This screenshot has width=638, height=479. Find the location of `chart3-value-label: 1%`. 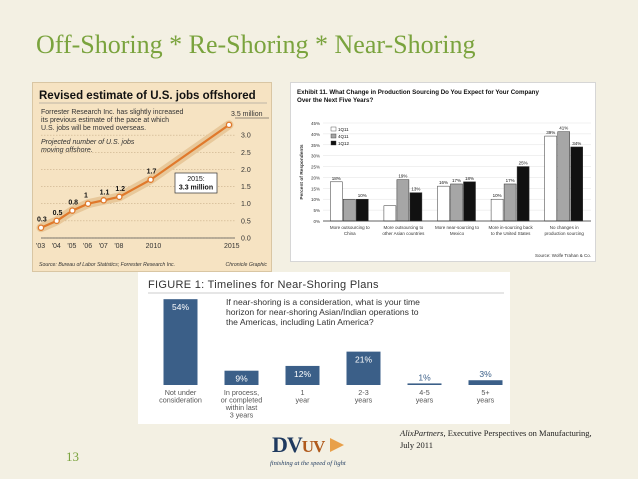

chart3-value-label: 1% is located at coordinates (424, 377).